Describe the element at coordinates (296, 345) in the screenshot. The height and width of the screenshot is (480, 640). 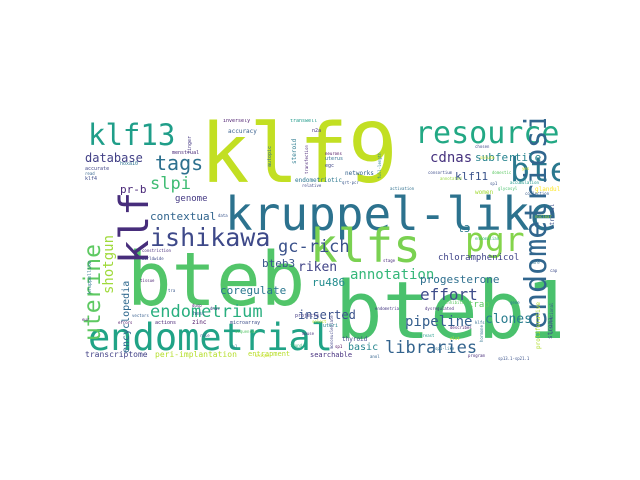
I see `cloud-word: found` at that location.